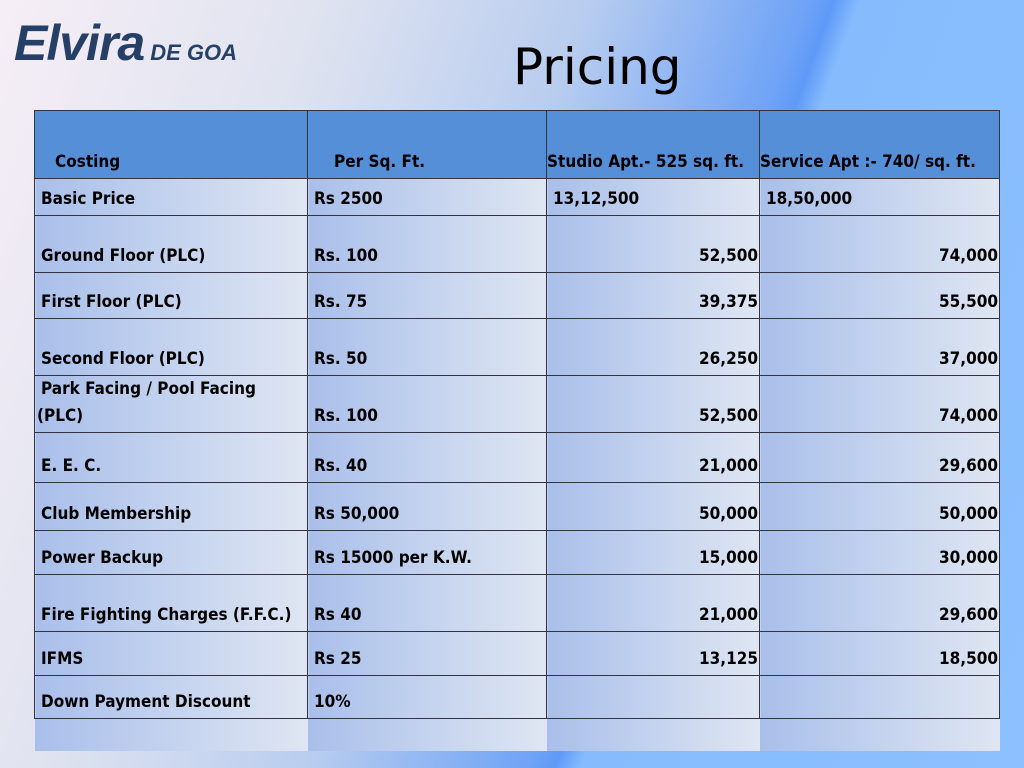 Image resolution: width=1024 pixels, height=768 pixels. I want to click on table-filler-row, so click(517, 734).